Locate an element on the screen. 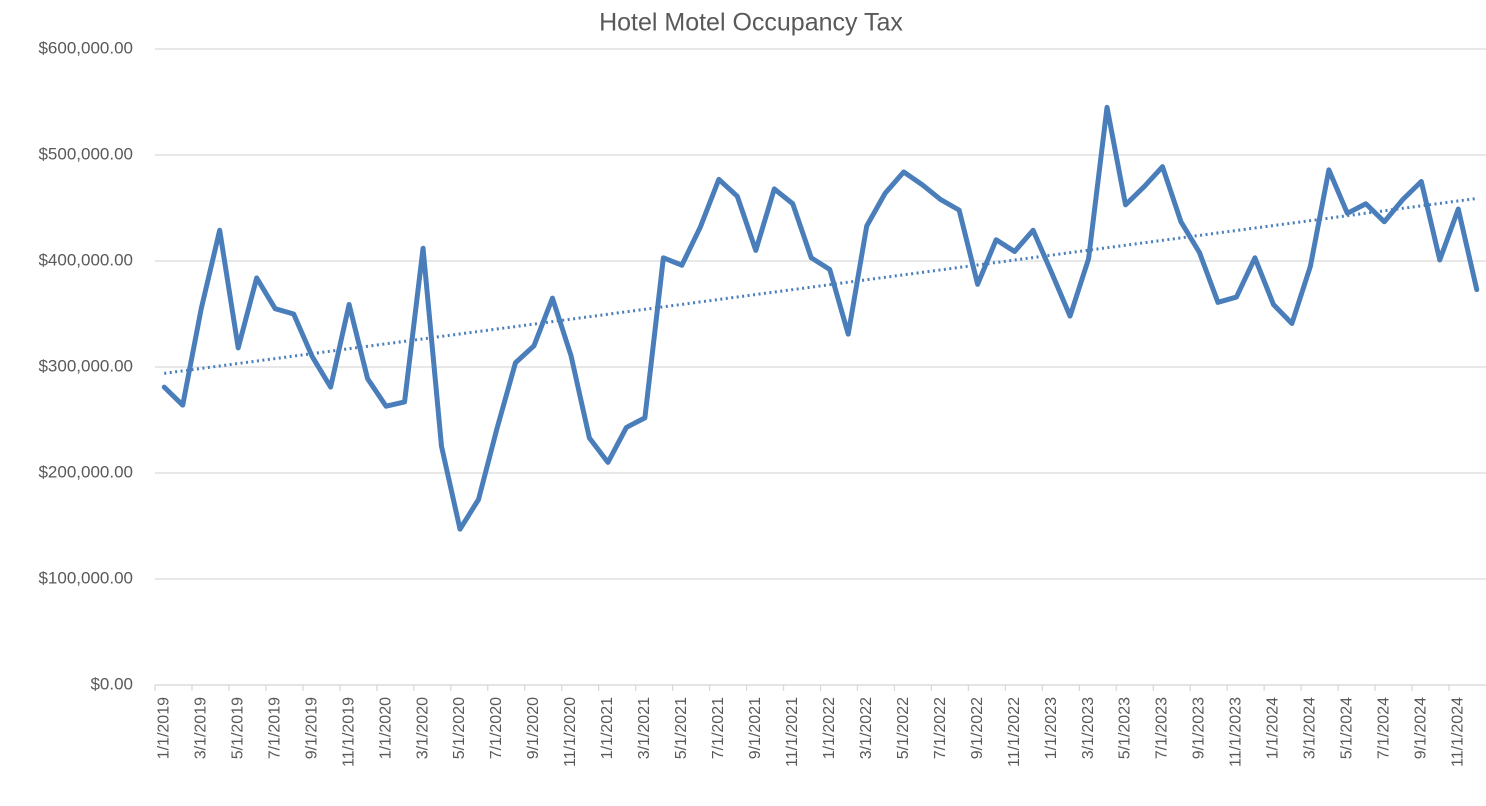 Image resolution: width=1486 pixels, height=806 pixels. x-tick-label: 9/1/2022 is located at coordinates (977, 728).